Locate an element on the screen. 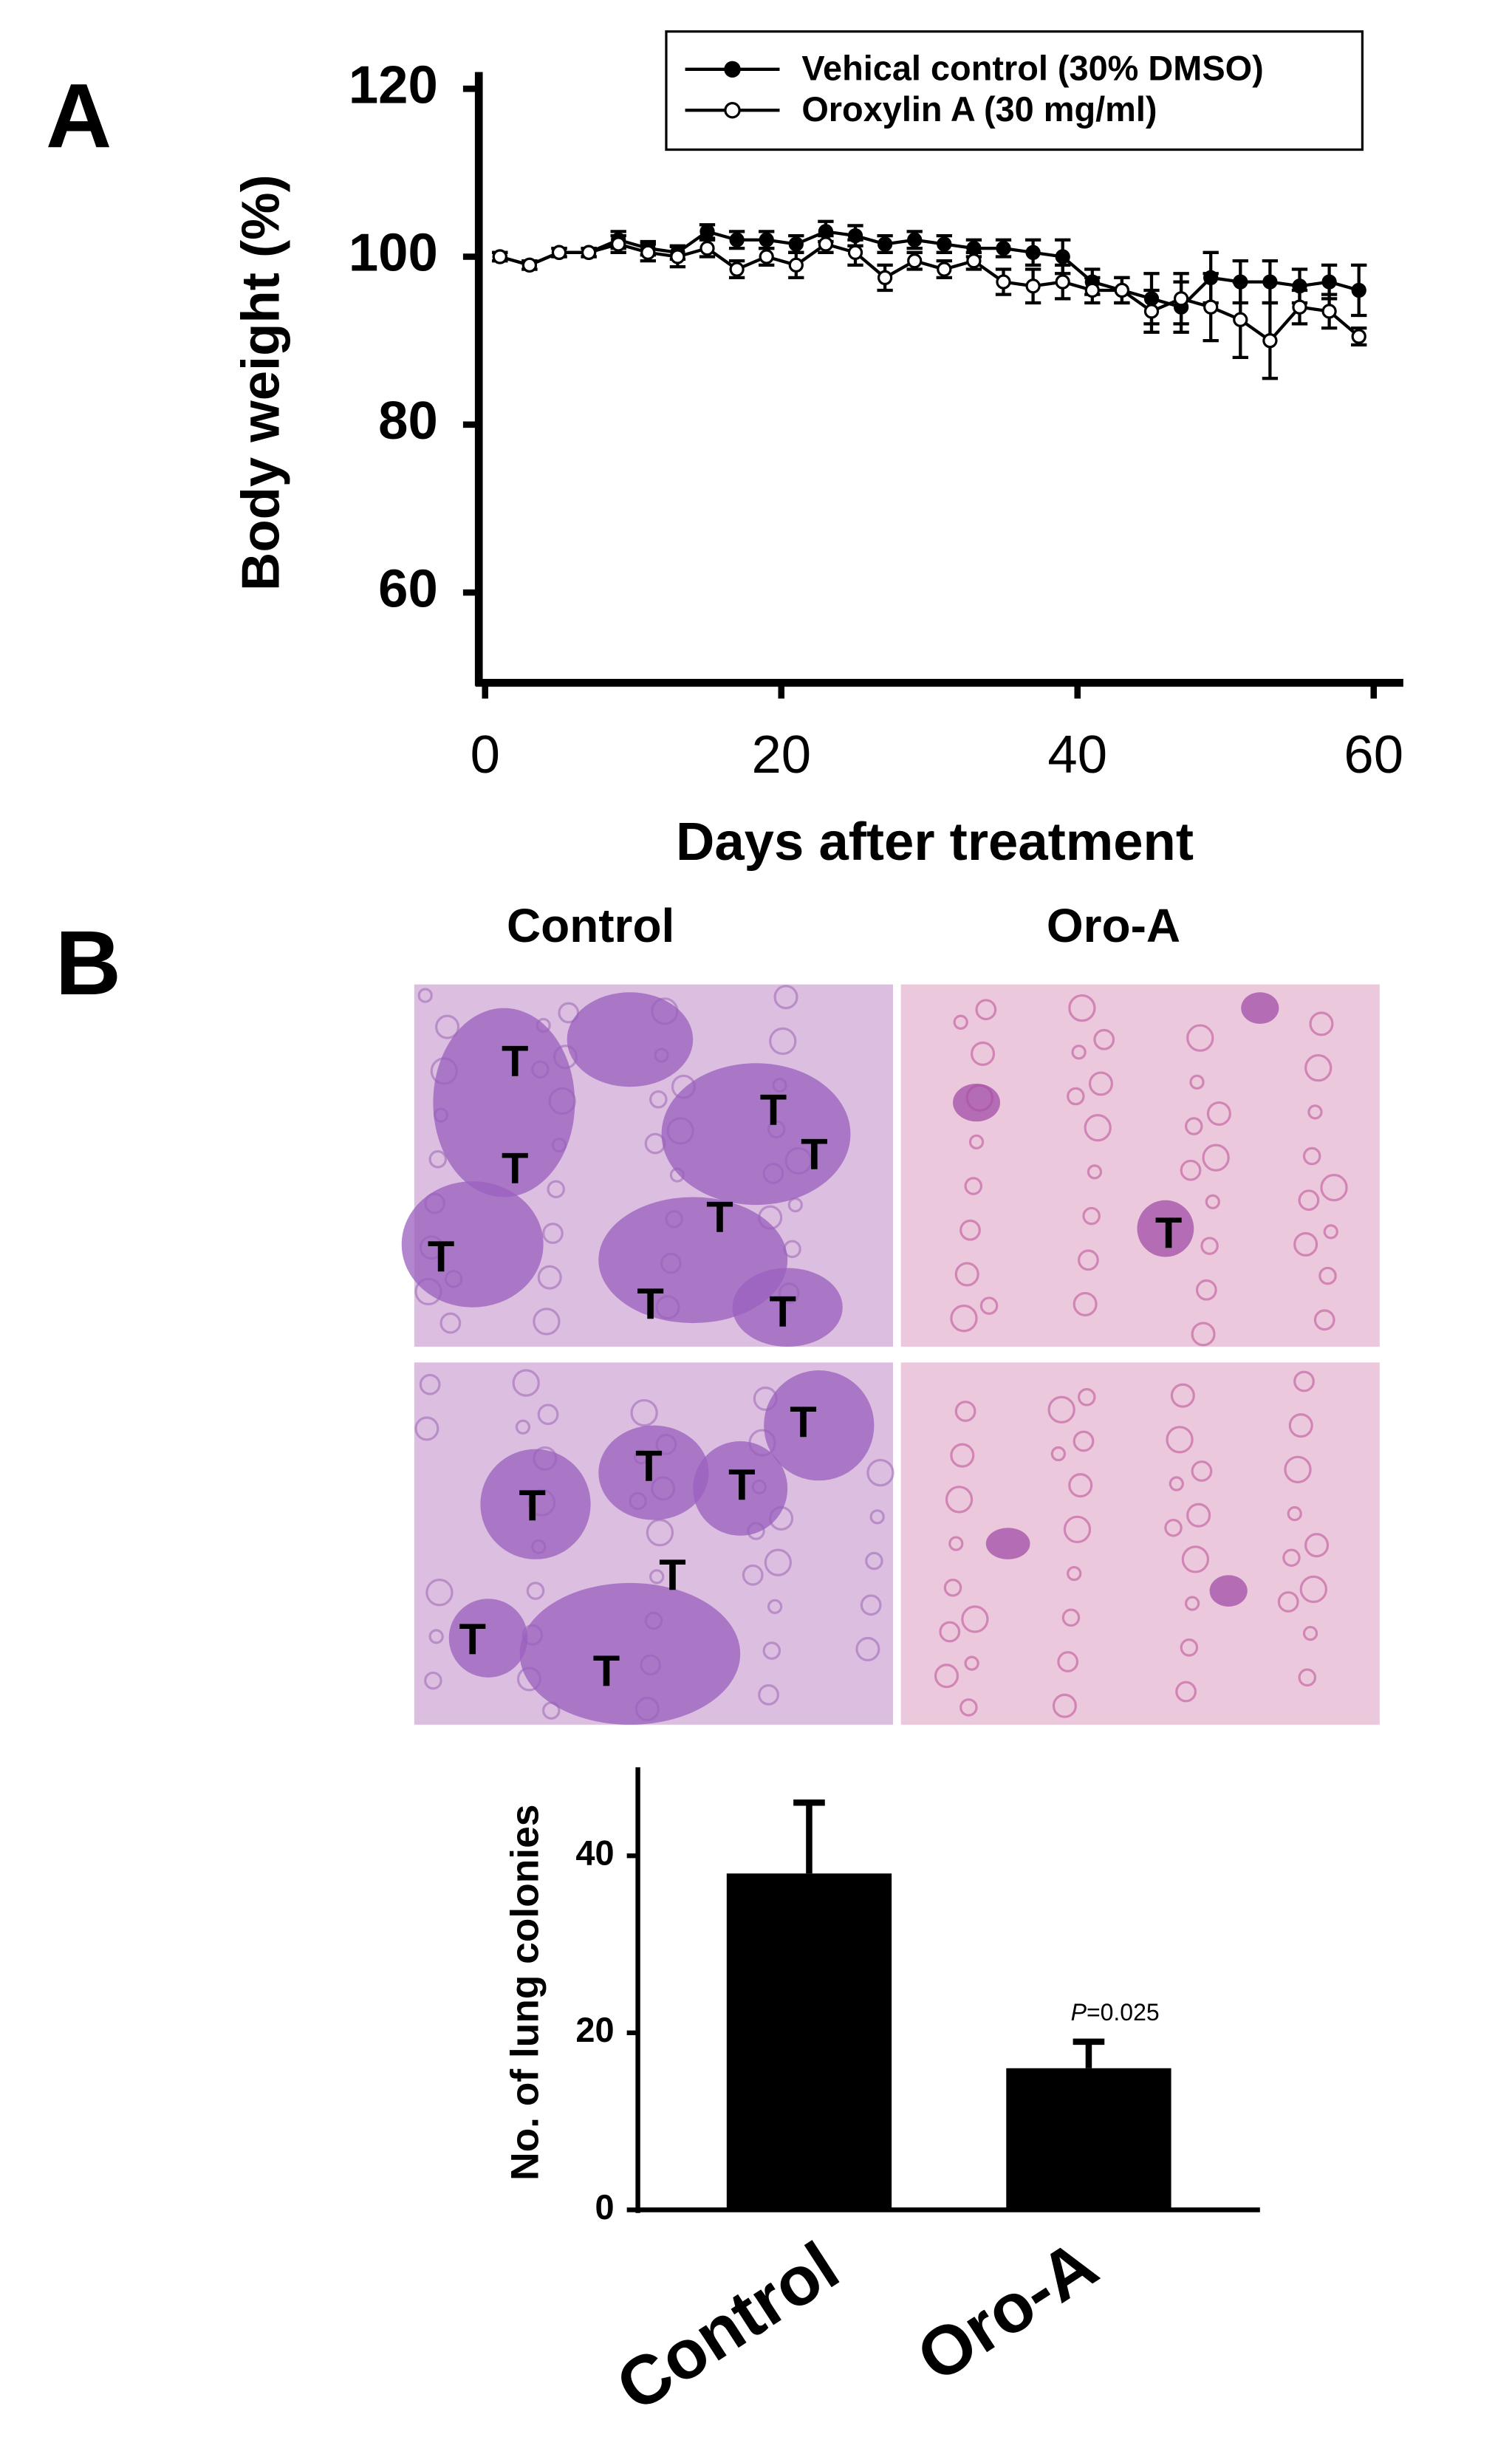  x-tick-label: 40 is located at coordinates (1077, 755).